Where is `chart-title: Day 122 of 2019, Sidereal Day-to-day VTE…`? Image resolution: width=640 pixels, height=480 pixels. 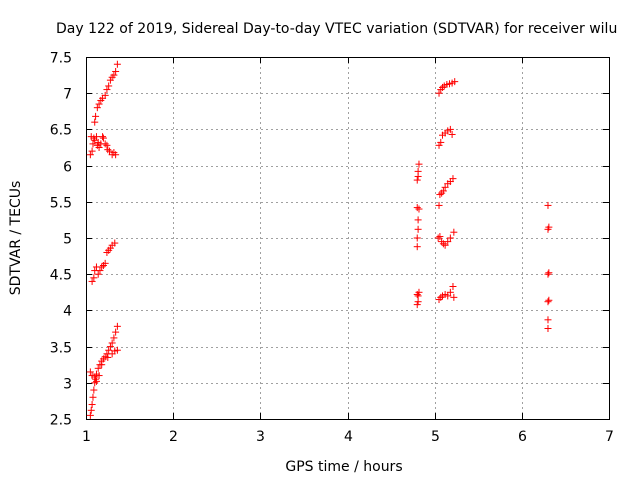
chart-title: Day 122 of 2019, Sidereal Day-to-day VTE… is located at coordinates (336, 29).